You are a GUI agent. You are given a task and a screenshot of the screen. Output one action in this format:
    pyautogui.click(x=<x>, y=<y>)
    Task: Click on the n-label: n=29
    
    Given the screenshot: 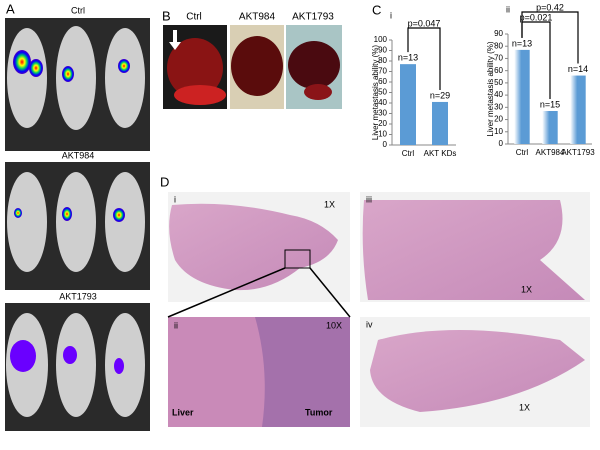 What is the action you would take?
    pyautogui.click(x=440, y=95)
    